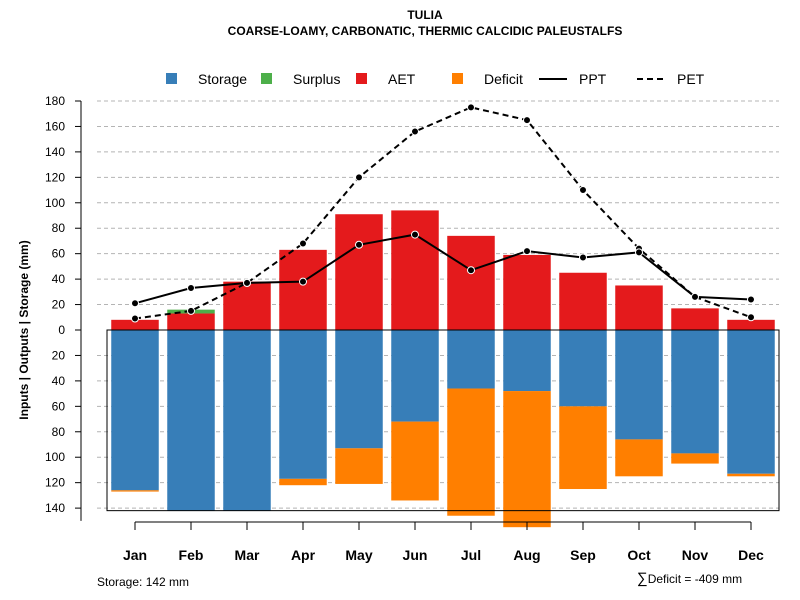 This screenshot has height=600, width=800. Describe the element at coordinates (61, 330) in the screenshot. I see `y-tick-label: 0` at that location.